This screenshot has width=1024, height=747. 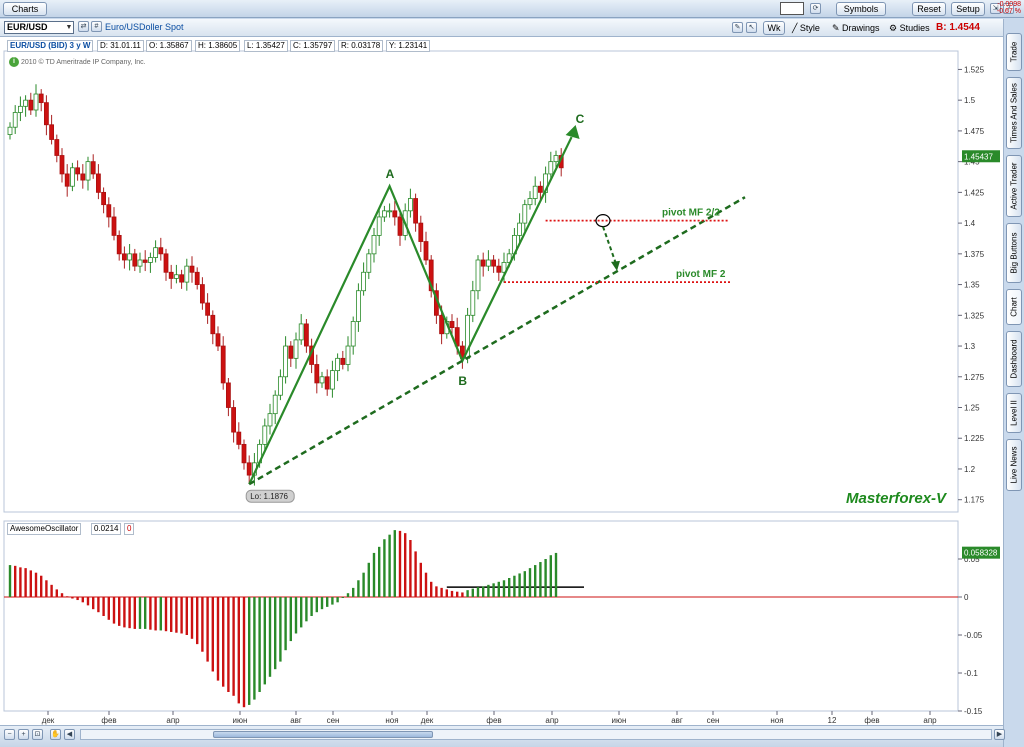 I want to click on side-tab-active-trader: Active Trader, so click(x=1014, y=186).